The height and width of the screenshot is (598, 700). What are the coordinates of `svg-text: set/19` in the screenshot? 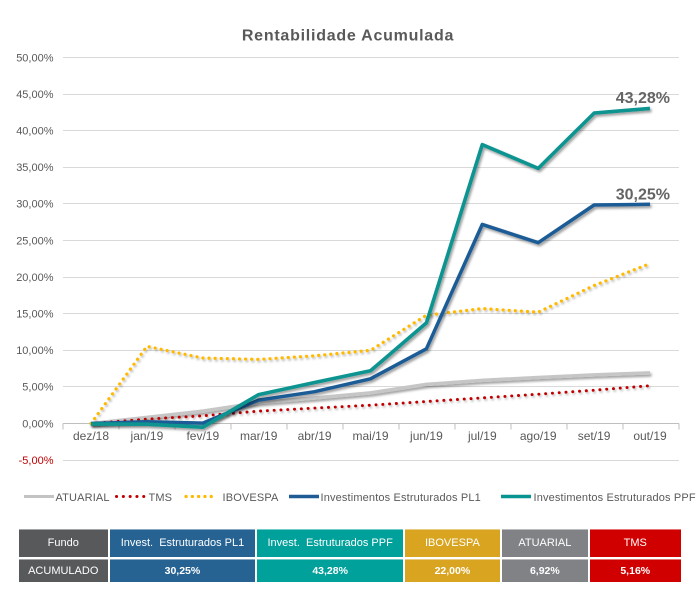 It's located at (594, 436).